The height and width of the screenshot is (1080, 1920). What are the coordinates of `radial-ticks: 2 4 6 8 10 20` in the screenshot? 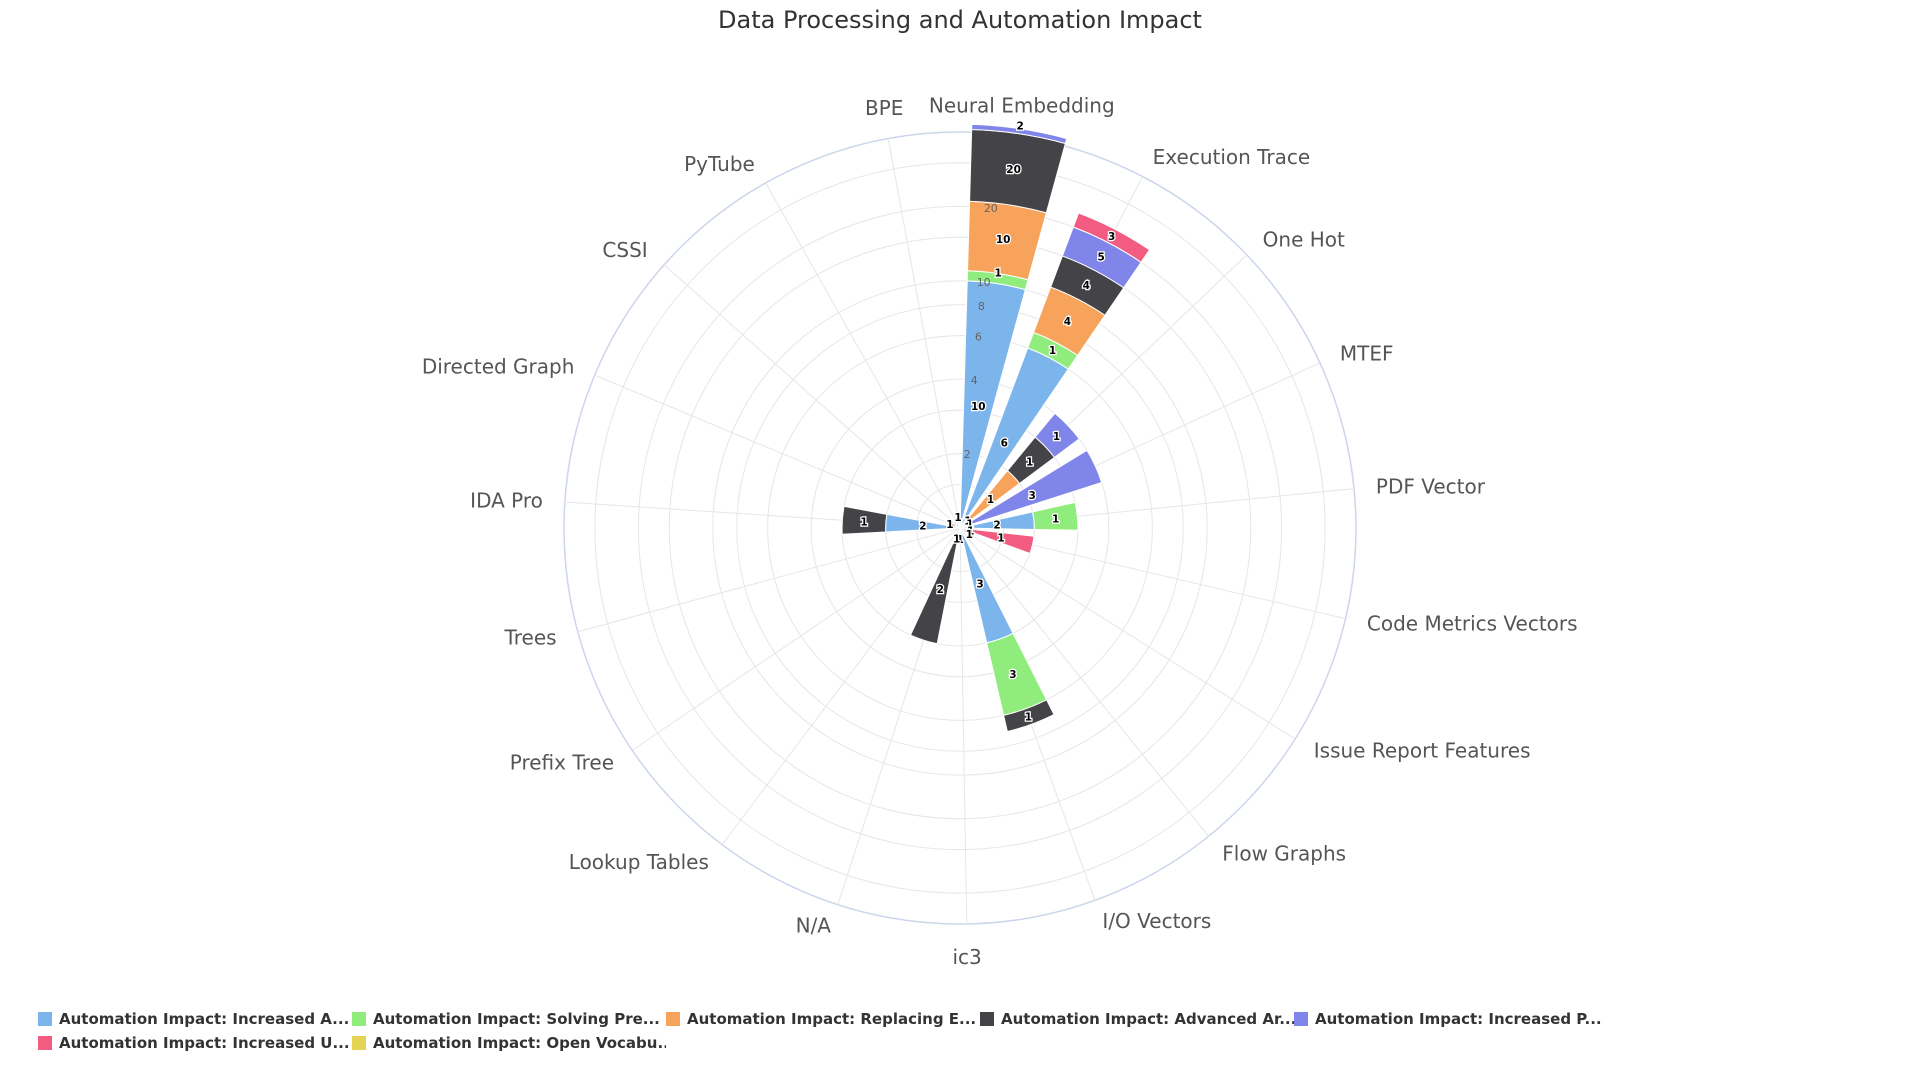 It's located at (981, 331).